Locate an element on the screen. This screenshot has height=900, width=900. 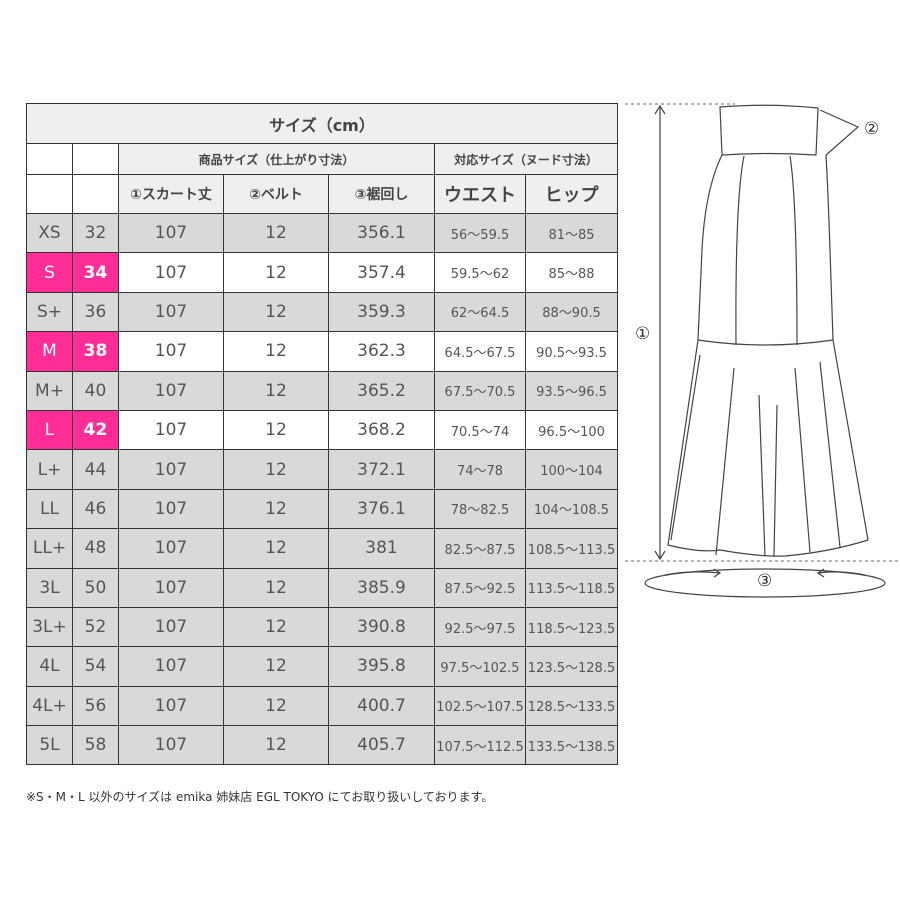
hem-arrow-right is located at coordinates (841, 573).